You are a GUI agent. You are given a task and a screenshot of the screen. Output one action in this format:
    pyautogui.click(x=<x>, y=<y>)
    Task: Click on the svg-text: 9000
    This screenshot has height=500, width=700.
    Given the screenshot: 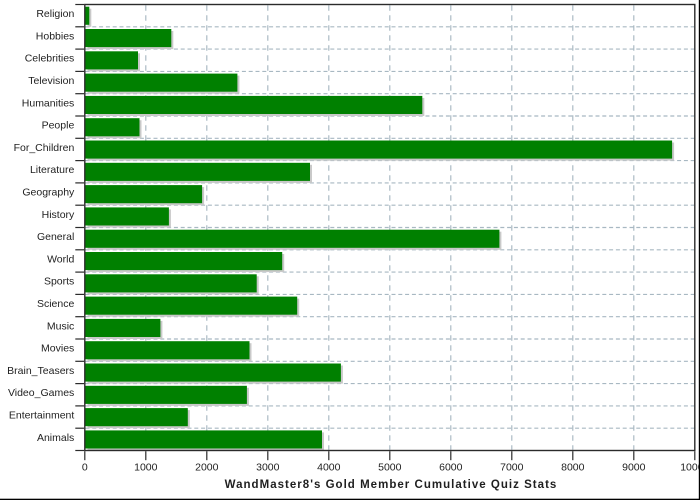 What is the action you would take?
    pyautogui.click(x=634, y=467)
    